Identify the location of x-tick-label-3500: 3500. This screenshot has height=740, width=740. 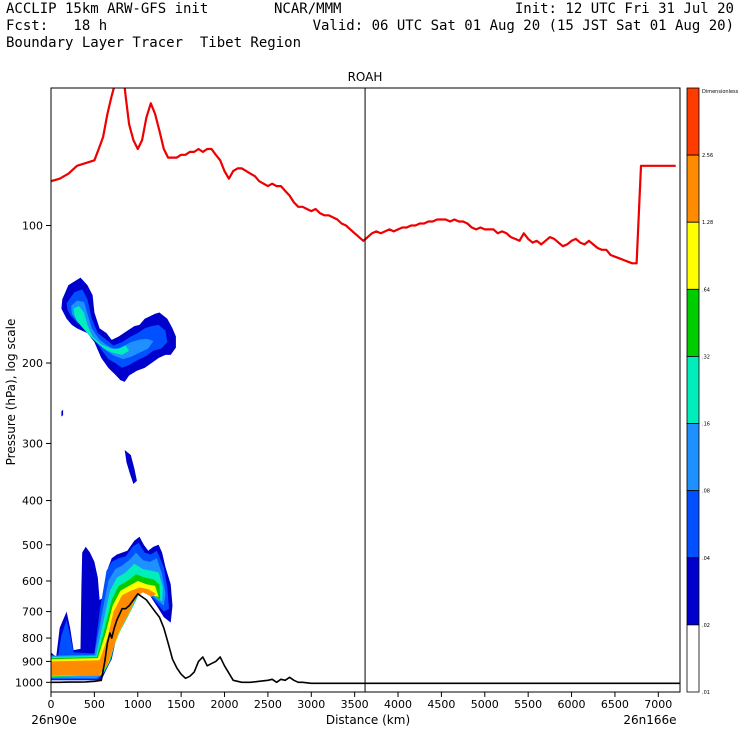
(355, 704).